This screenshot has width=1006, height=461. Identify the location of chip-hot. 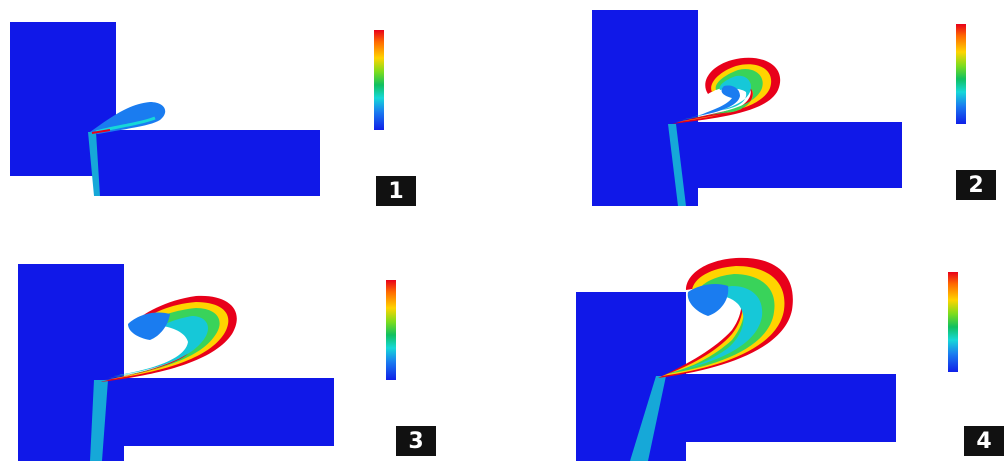
(101, 131).